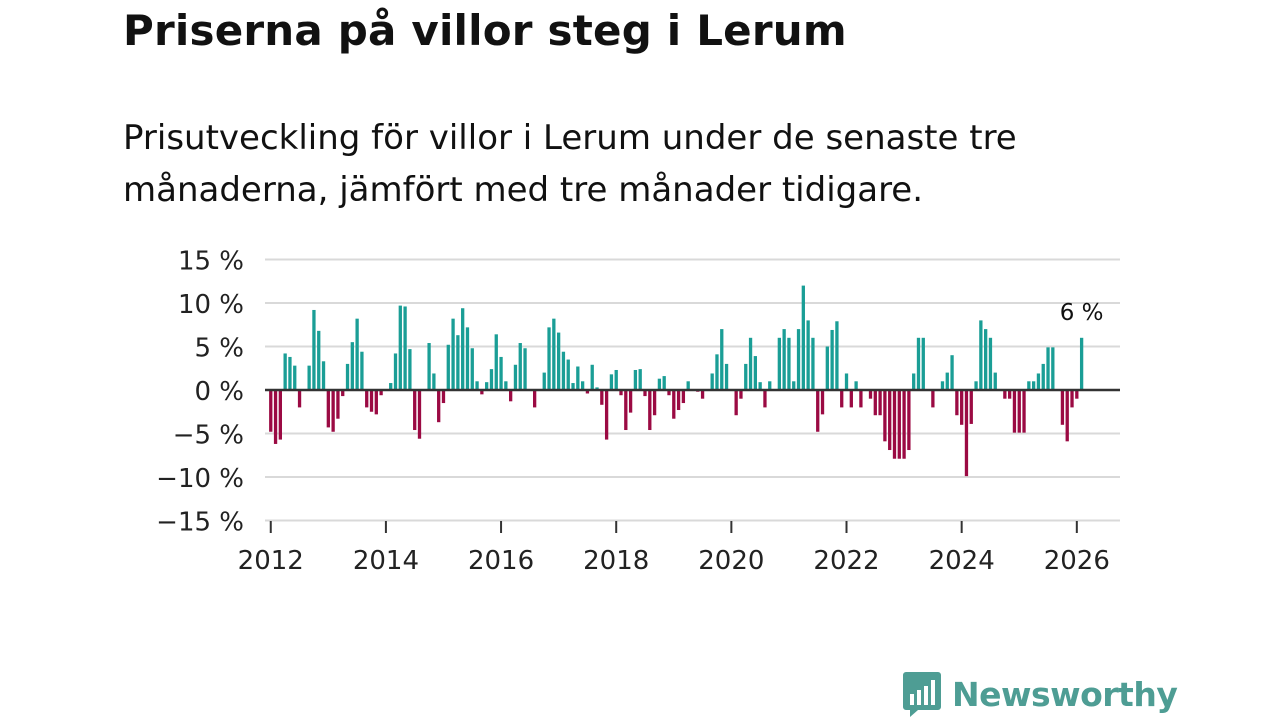 The image size is (1280, 720). I want to click on y-tick-label: −10 %, so click(200, 479).